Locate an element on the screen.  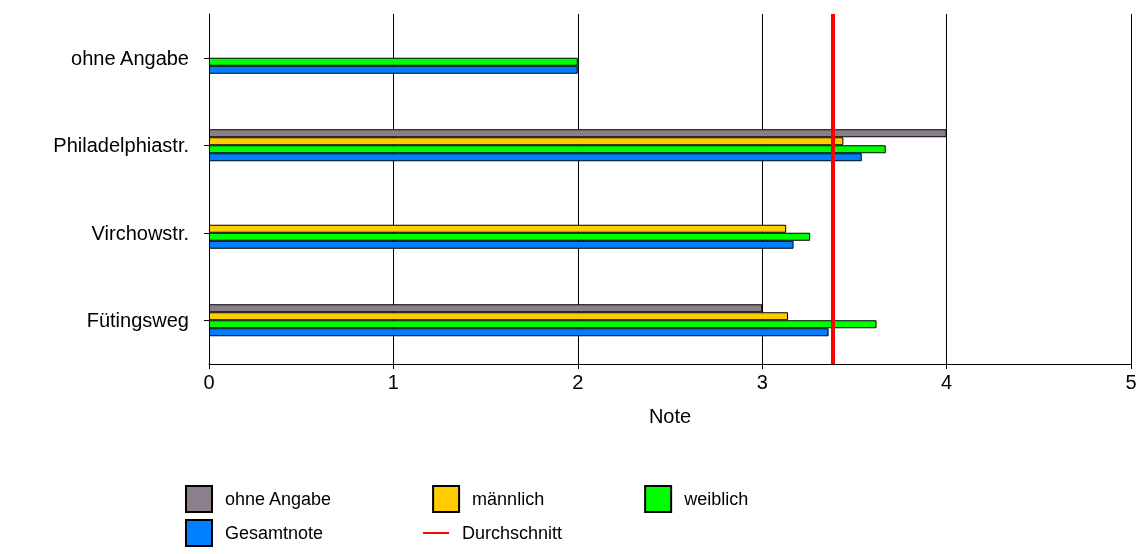
y-tick-label: ohne Angabe is located at coordinates (130, 57).